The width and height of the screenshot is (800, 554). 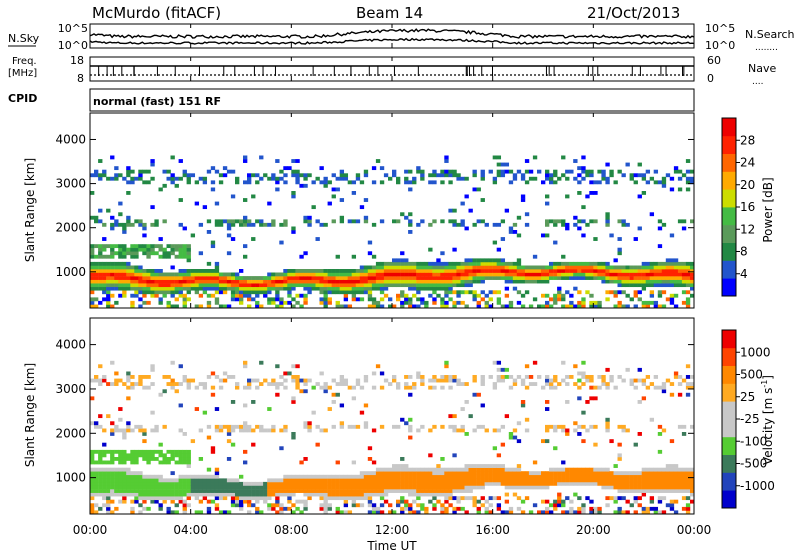 I want to click on station-title: McMurdo (fitACF), so click(x=156, y=13).